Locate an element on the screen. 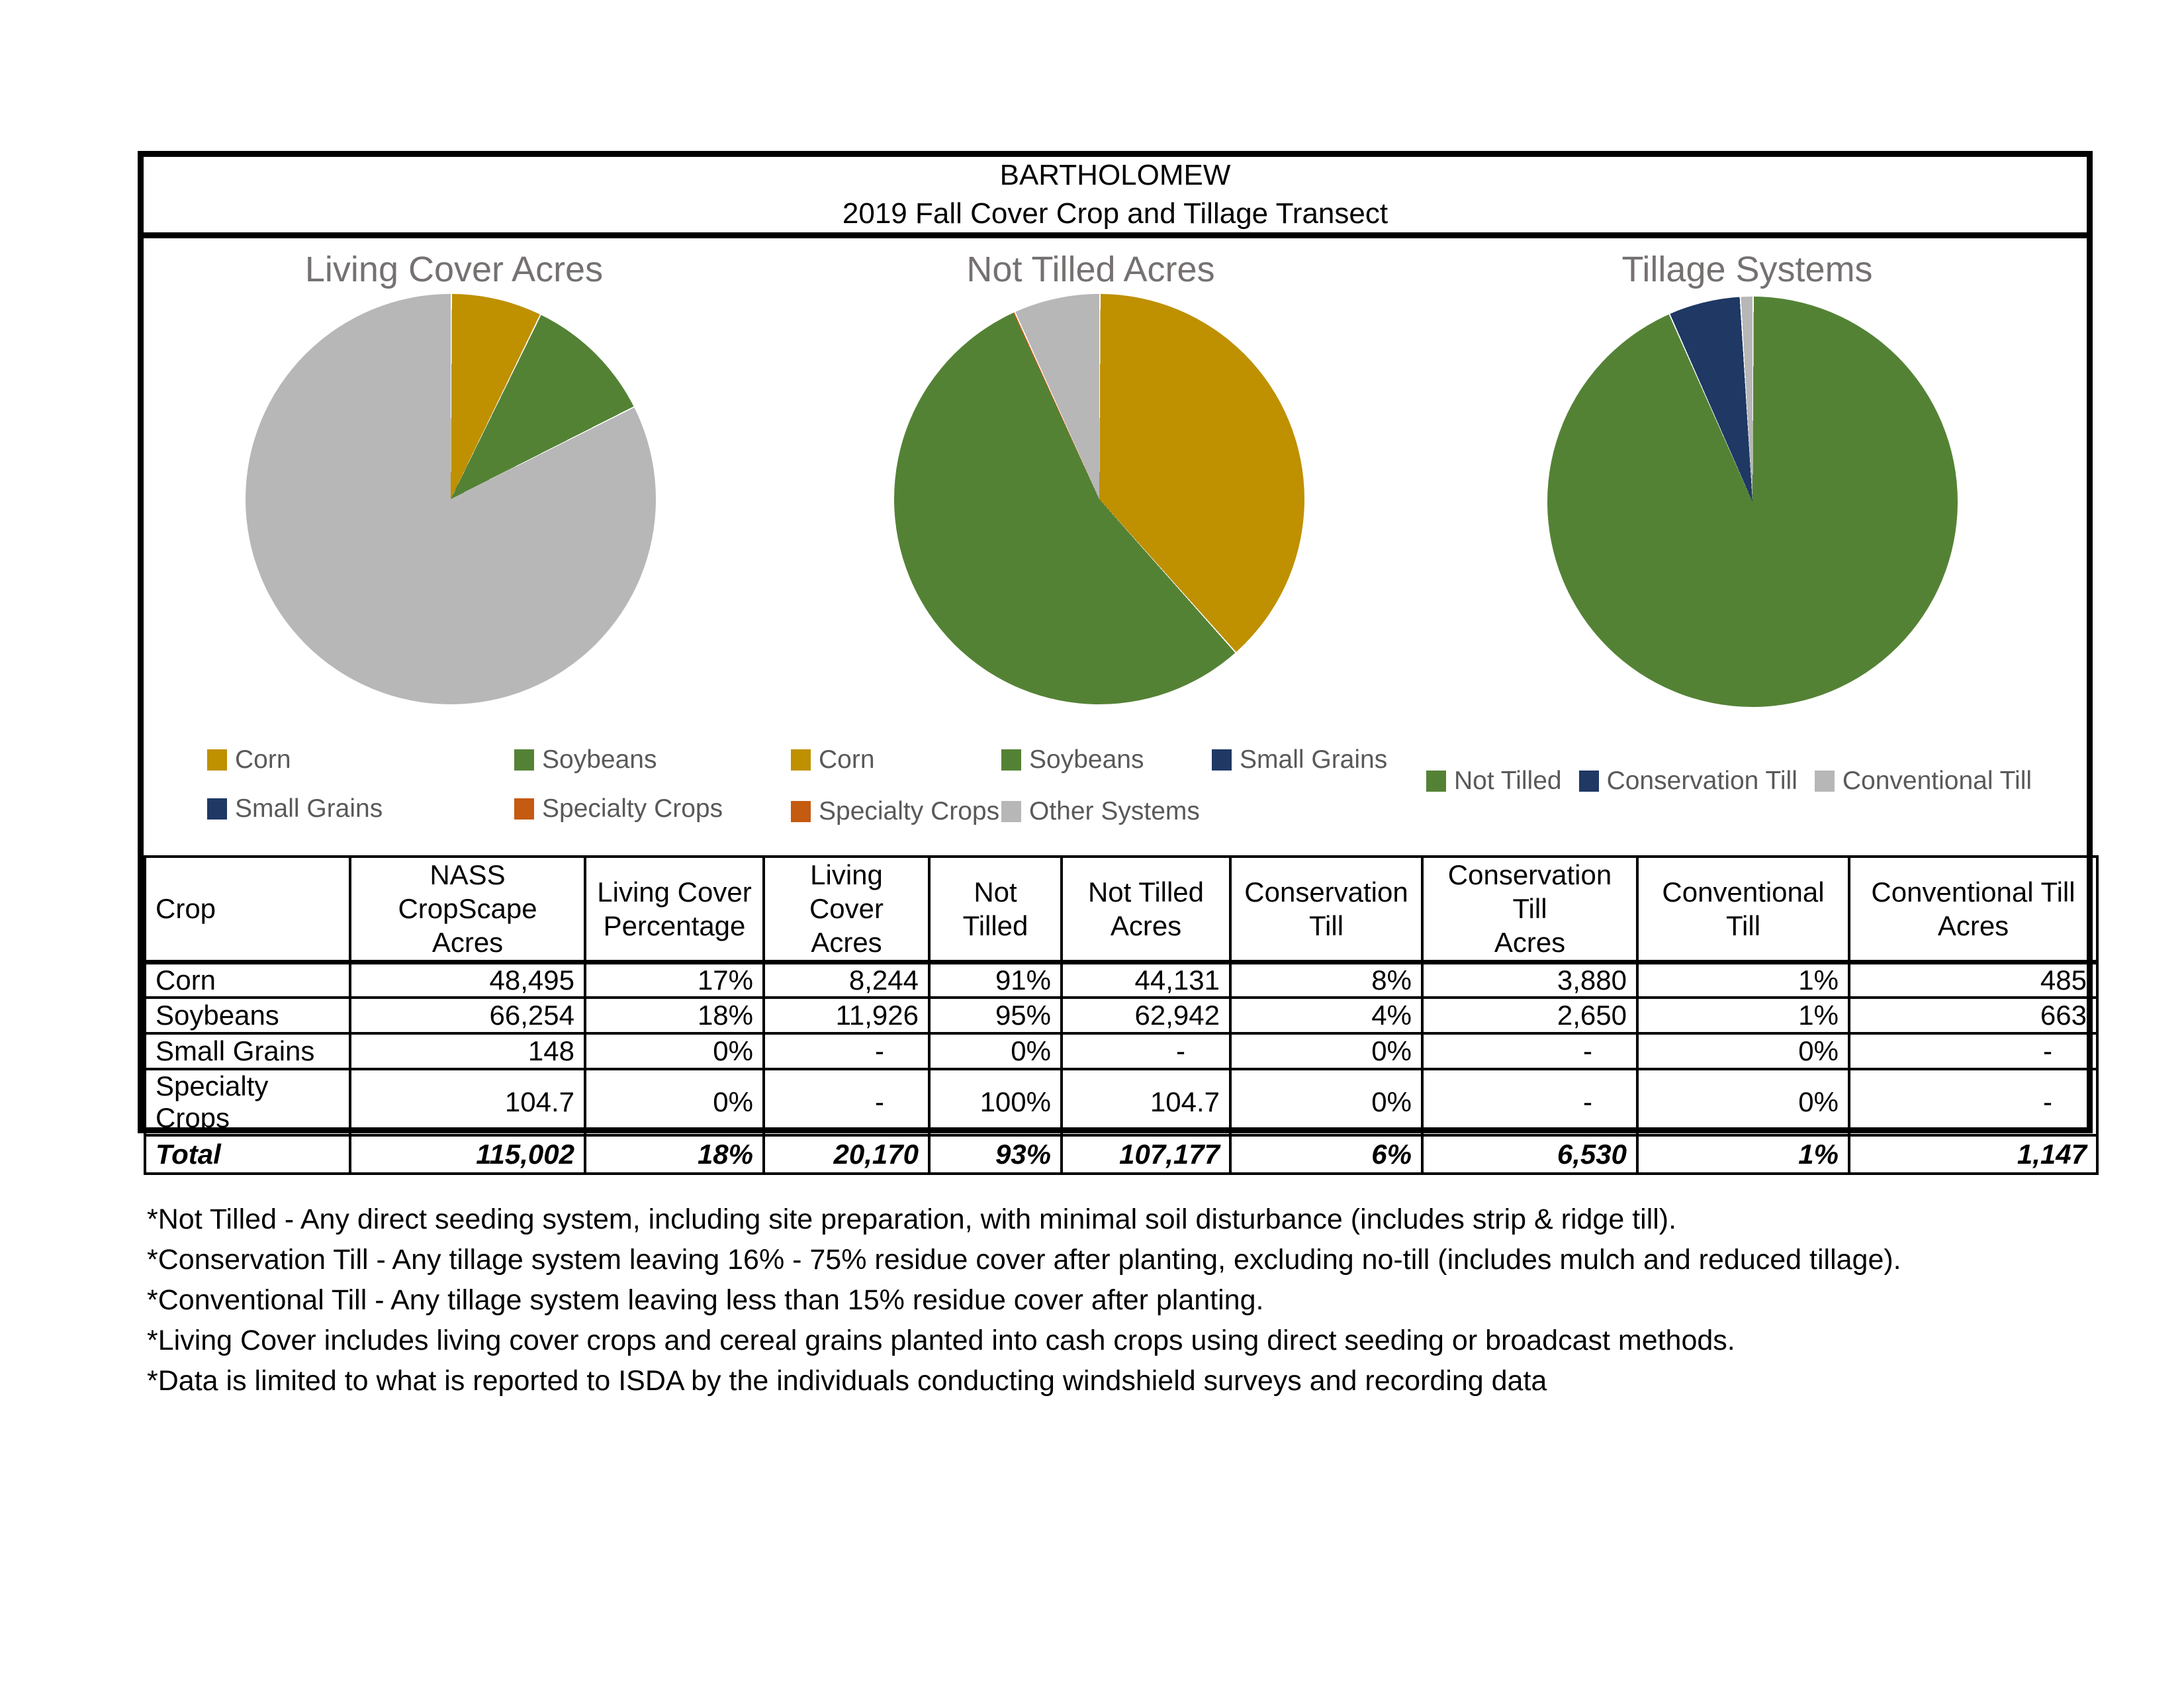 The height and width of the screenshot is (1688, 2184). chart-title-not-tilled-acres: Not Tilled Acres is located at coordinates (1090, 269).